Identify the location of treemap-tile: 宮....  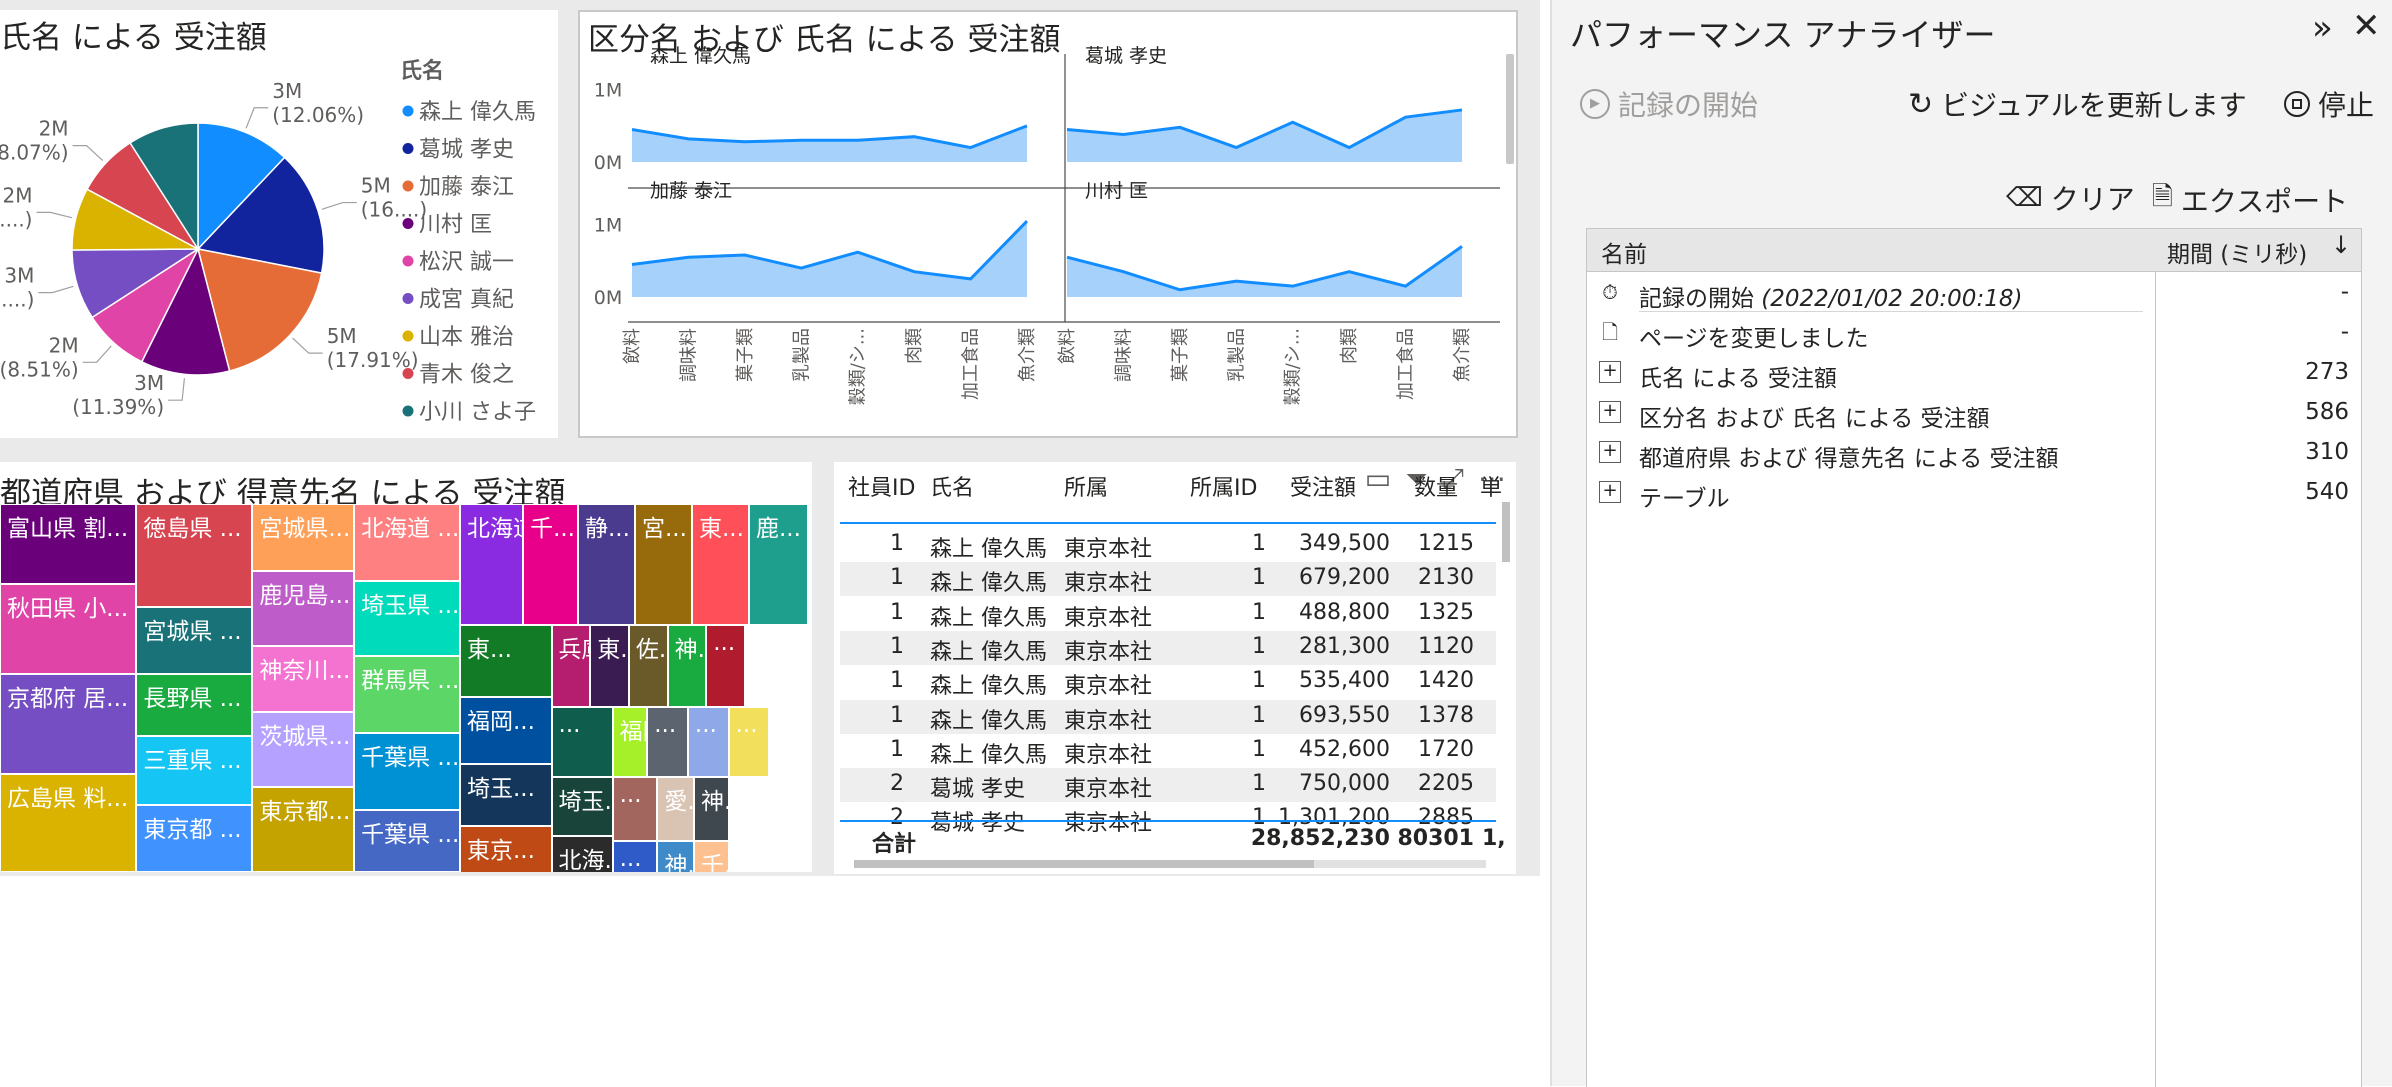
(663, 564).